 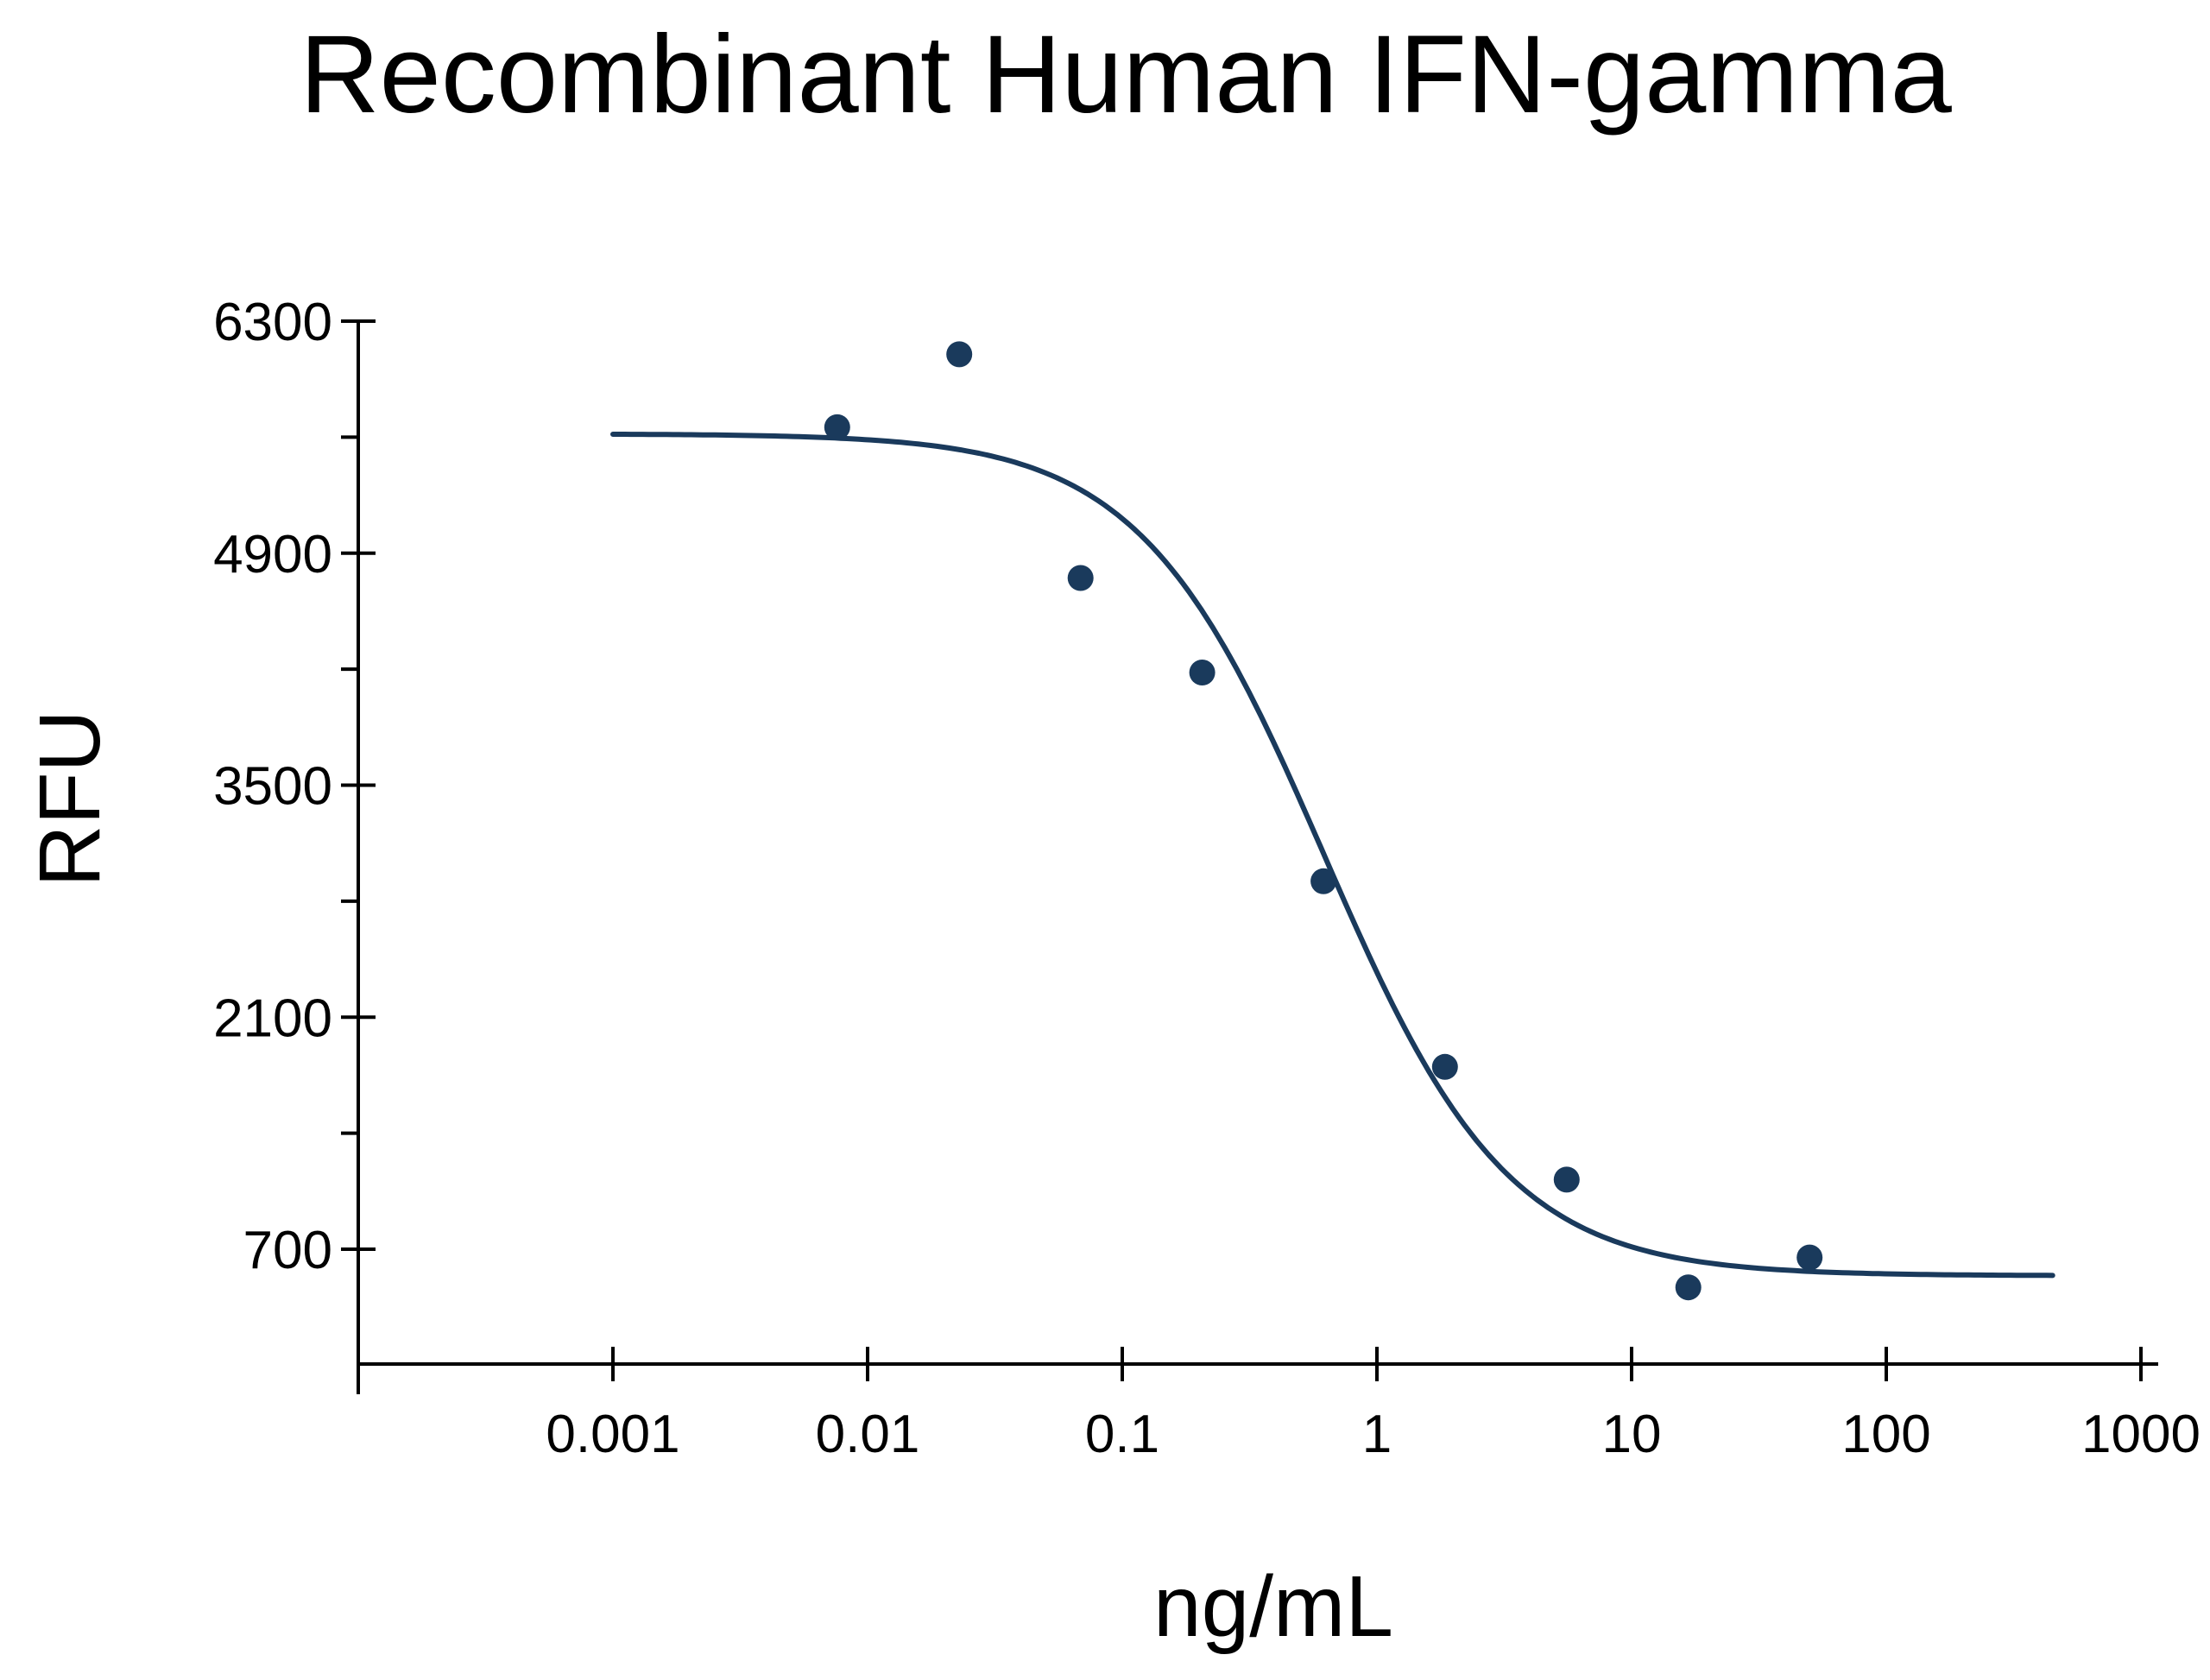 I want to click on y-tick-label: 2100, so click(x=272, y=1018).